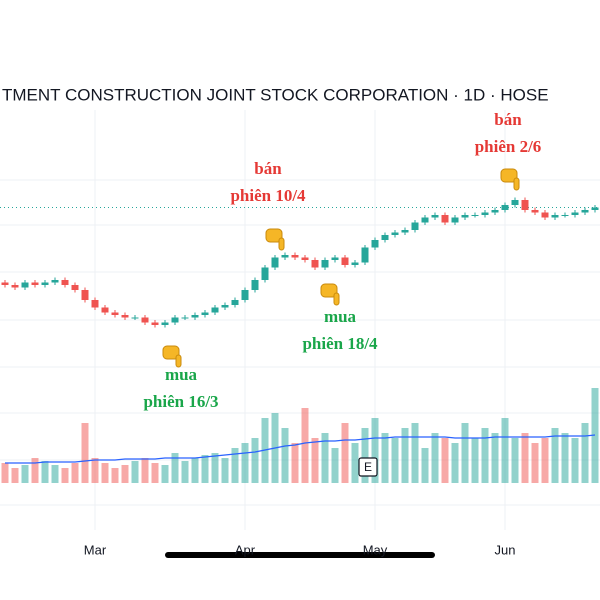  What do you see at coordinates (368, 467) in the screenshot?
I see `badge-box` at bounding box center [368, 467].